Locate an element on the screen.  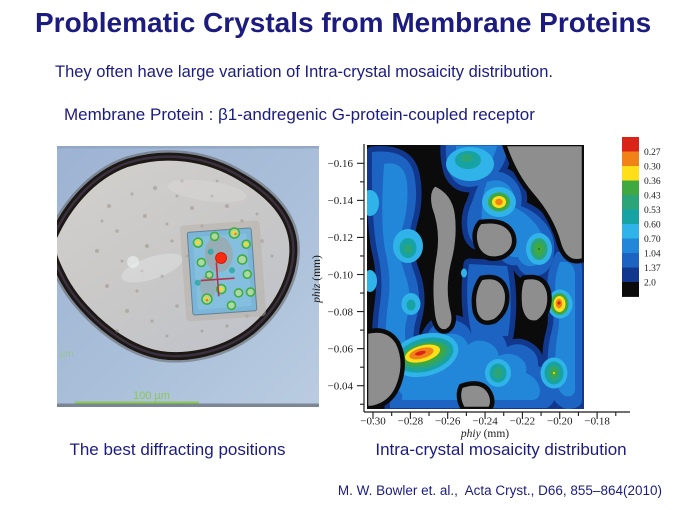
legend-level-label: 1.37 is located at coordinates (652, 269).